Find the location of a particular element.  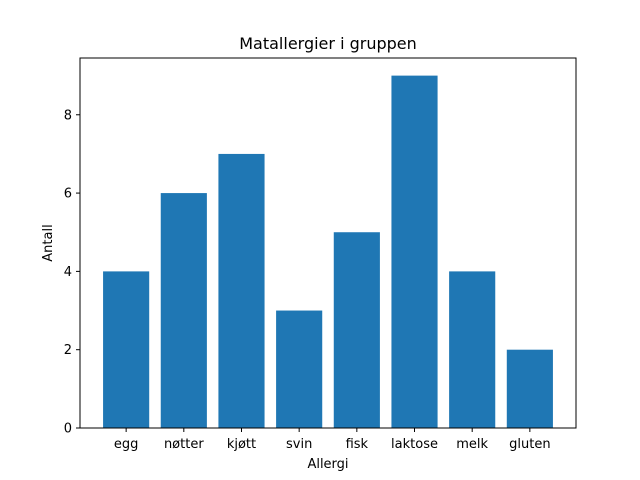

y-tick-label: 4 is located at coordinates (68, 272).